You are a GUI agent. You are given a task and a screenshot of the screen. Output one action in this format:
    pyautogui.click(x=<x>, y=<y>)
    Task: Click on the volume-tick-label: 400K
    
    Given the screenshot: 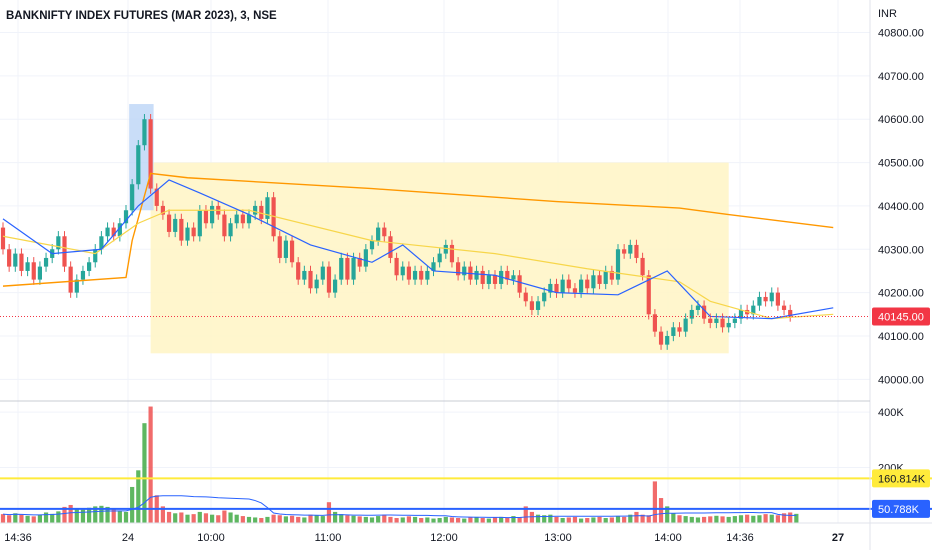 What is the action you would take?
    pyautogui.click(x=891, y=413)
    